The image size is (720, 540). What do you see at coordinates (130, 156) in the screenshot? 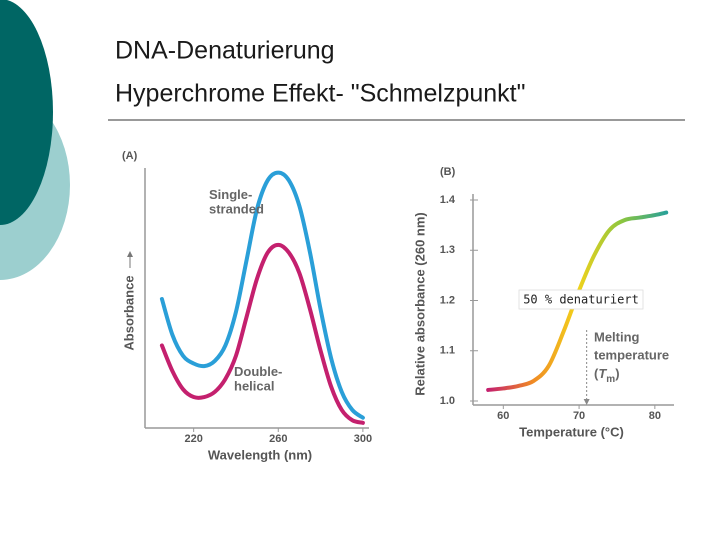
I see `panel-label: (A)` at bounding box center [130, 156].